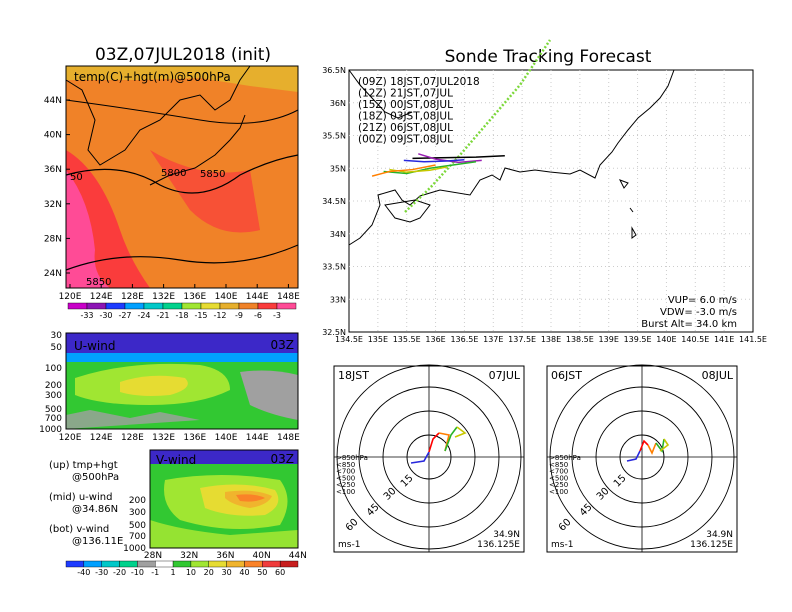  Describe the element at coordinates (353, 375) in the screenshot. I see `hodograph-time: 18JST` at that location.